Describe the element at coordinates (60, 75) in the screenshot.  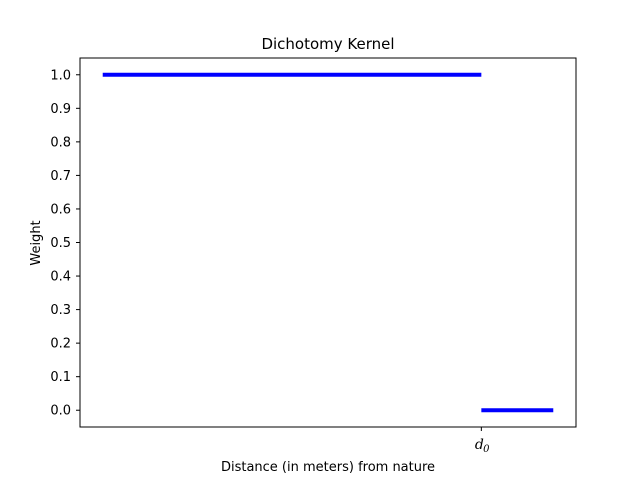
I see `y-tick-label: 1.0` at that location.